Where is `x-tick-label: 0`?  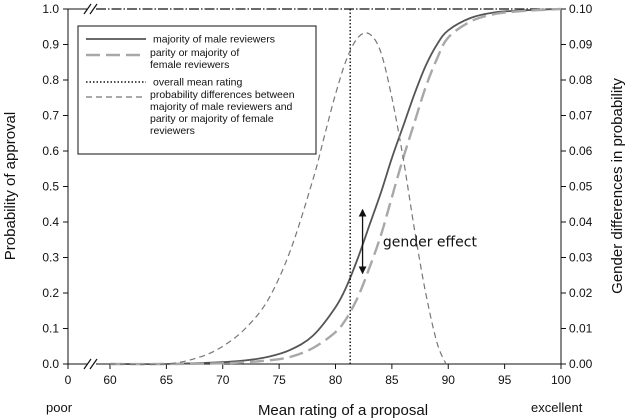 x-tick-label: 0 is located at coordinates (68, 380).